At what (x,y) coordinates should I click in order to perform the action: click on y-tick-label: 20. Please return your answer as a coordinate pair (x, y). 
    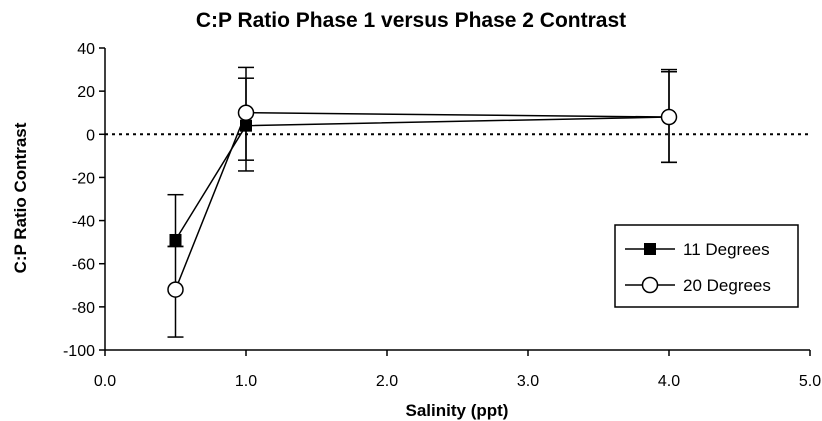
    Looking at the image, I should click on (86, 92).